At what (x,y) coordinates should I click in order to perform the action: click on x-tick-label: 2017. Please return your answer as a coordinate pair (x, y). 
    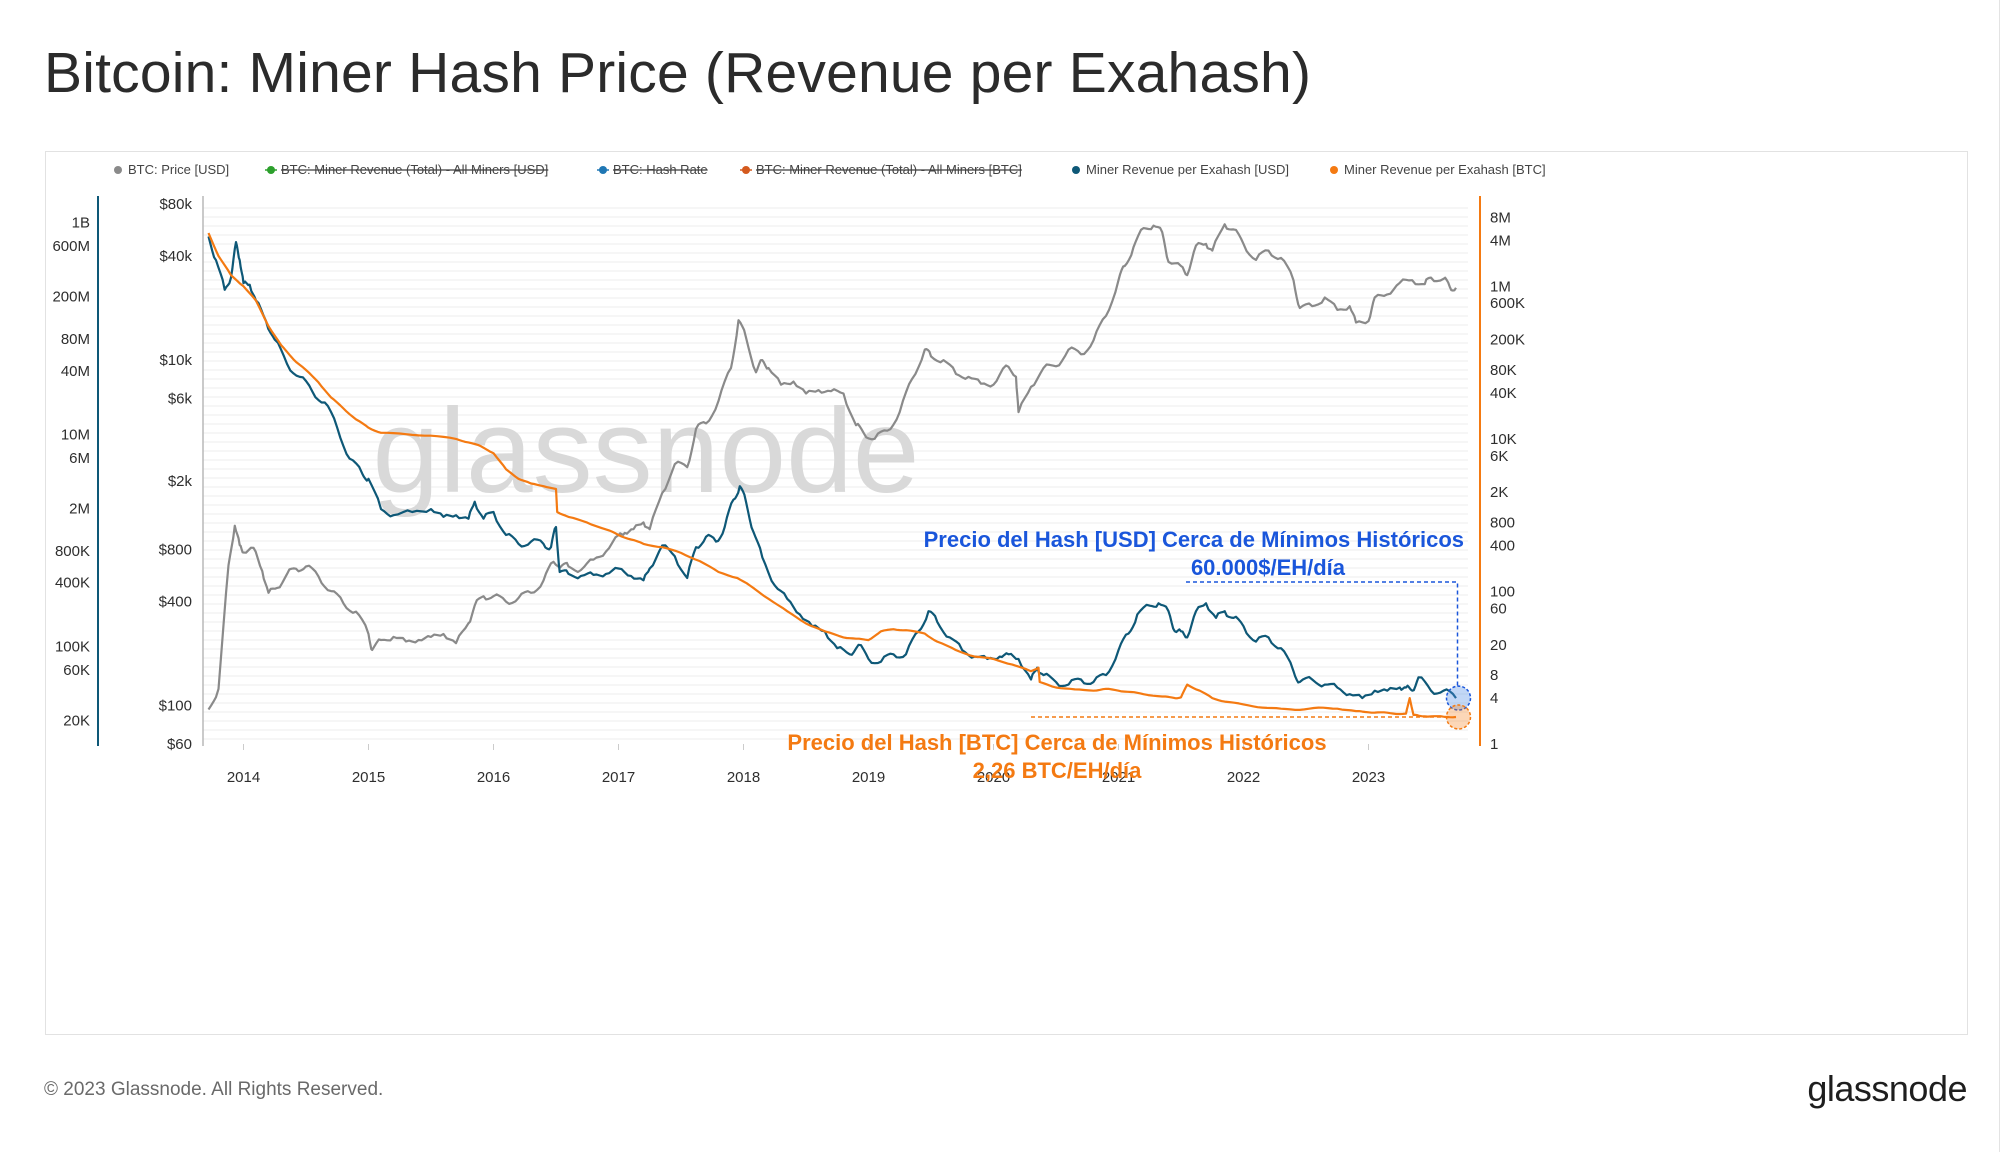
    Looking at the image, I should click on (618, 777).